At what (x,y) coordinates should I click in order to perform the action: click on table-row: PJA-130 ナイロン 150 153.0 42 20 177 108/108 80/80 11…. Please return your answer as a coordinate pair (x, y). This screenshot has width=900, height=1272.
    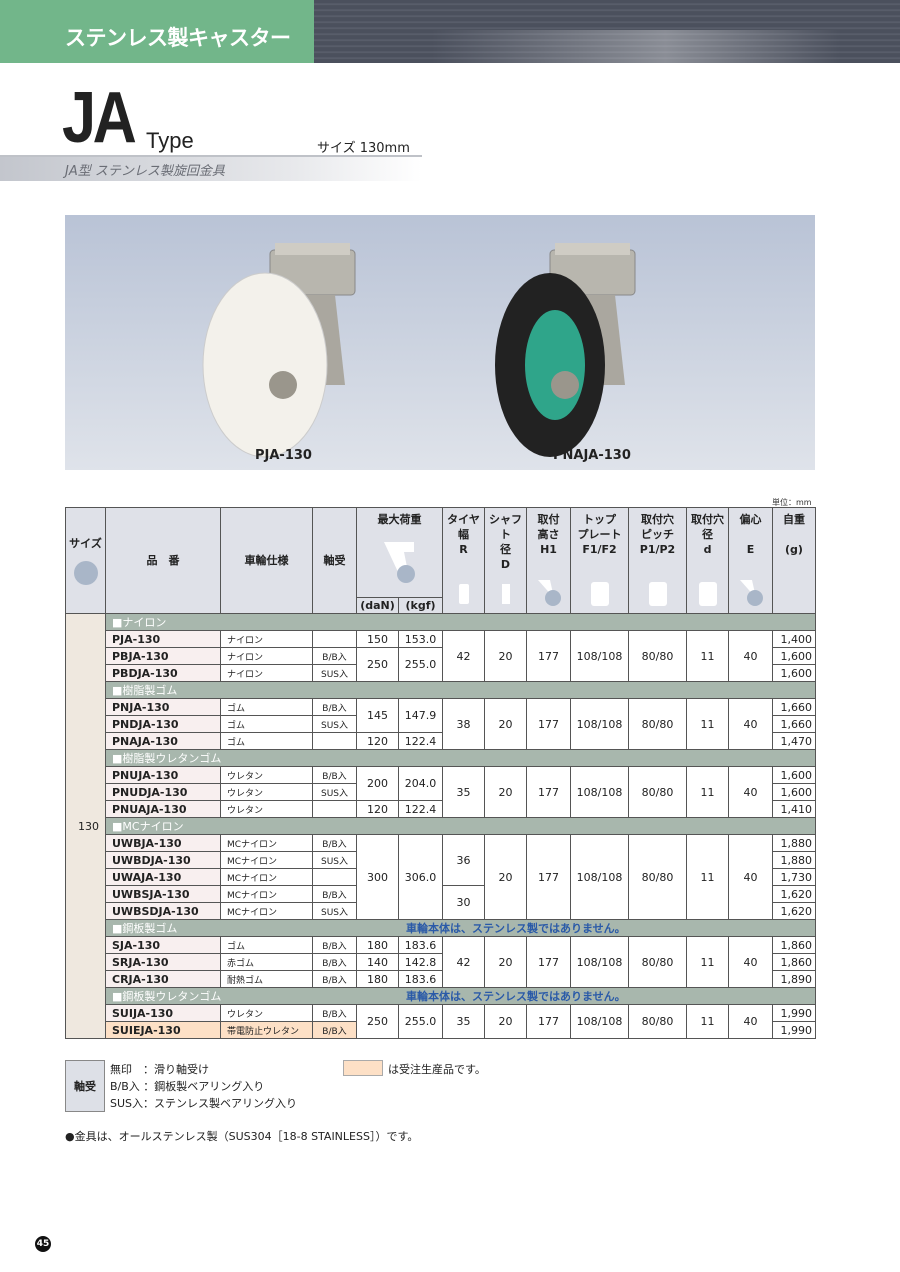
    Looking at the image, I should click on (441, 656).